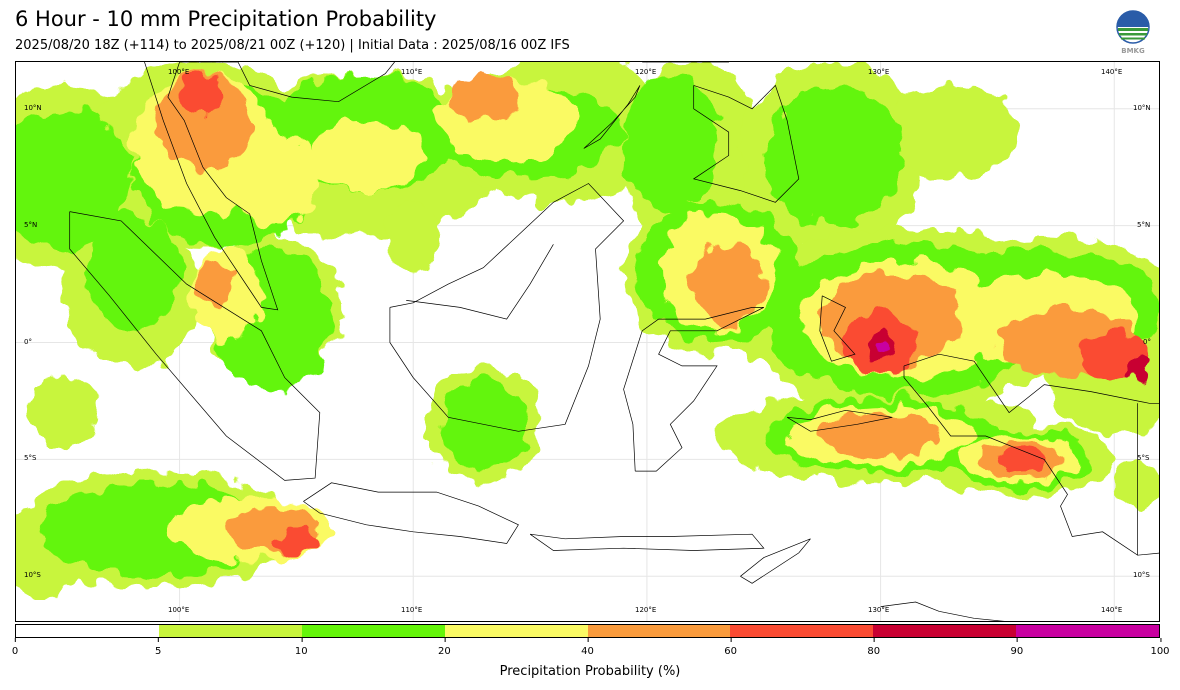 The image size is (1180, 690). What do you see at coordinates (158, 651) in the screenshot?
I see `colorbar-tick-label: 5` at bounding box center [158, 651].